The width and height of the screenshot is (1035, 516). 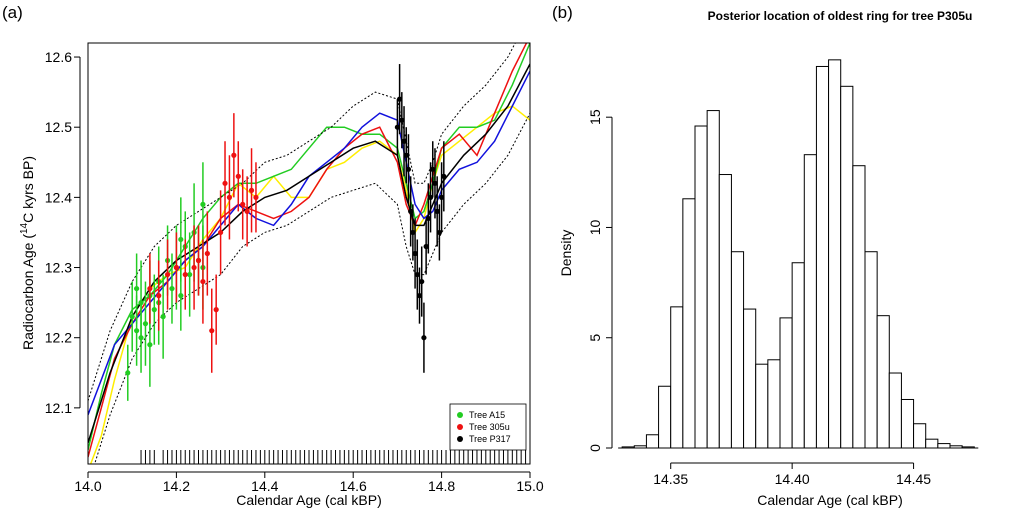 I want to click on panel-a-label: (a), so click(x=12, y=12).